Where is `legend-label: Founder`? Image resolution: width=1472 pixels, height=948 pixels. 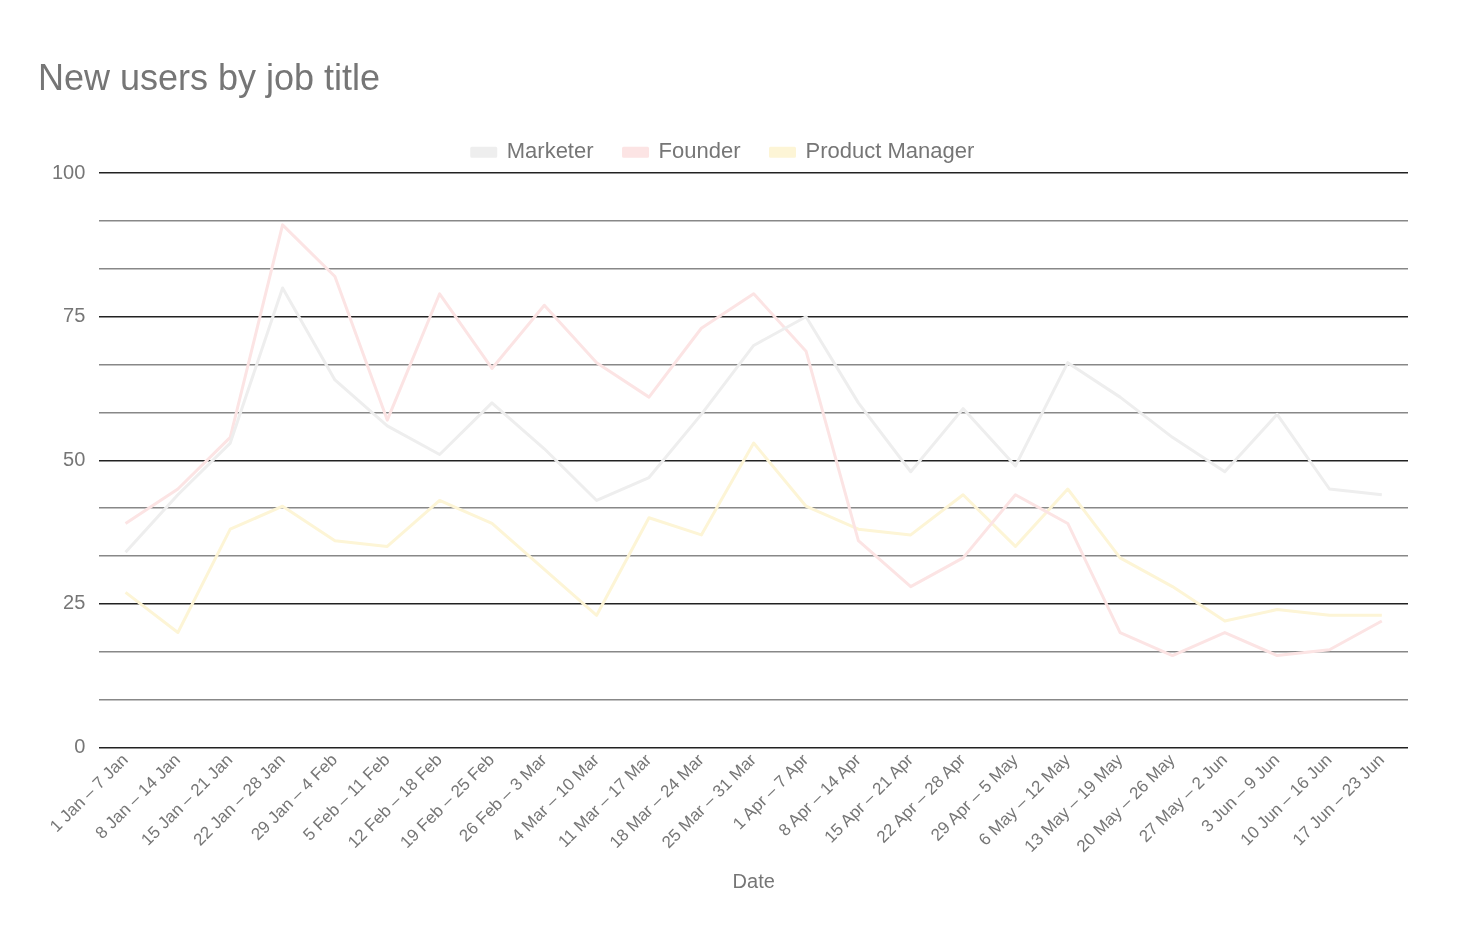
legend-label: Founder is located at coordinates (699, 151).